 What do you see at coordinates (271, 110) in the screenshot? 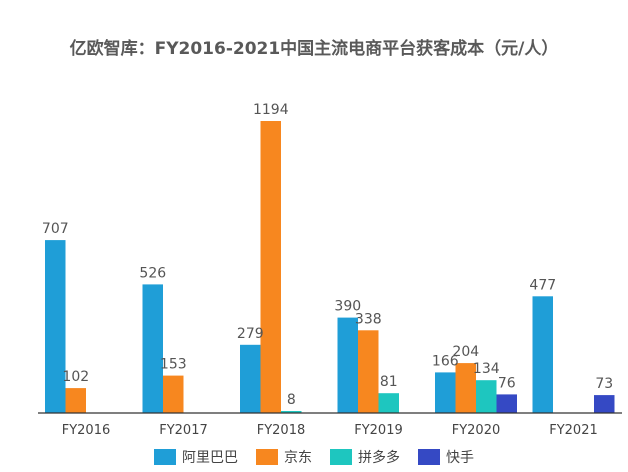
I see `value-label-FY2018-京东: 1194` at bounding box center [271, 110].